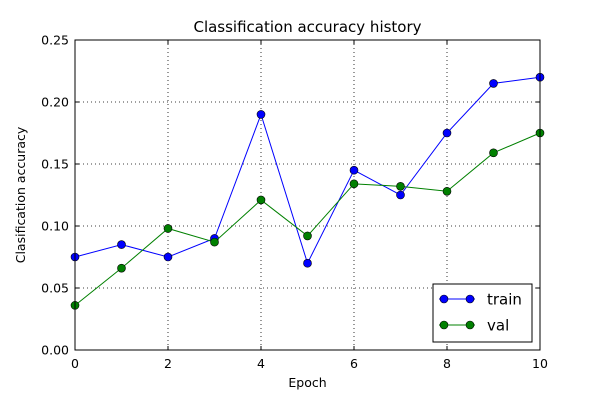 This screenshot has height=400, width=600. I want to click on y-tick-label: 0.05, so click(55, 288).